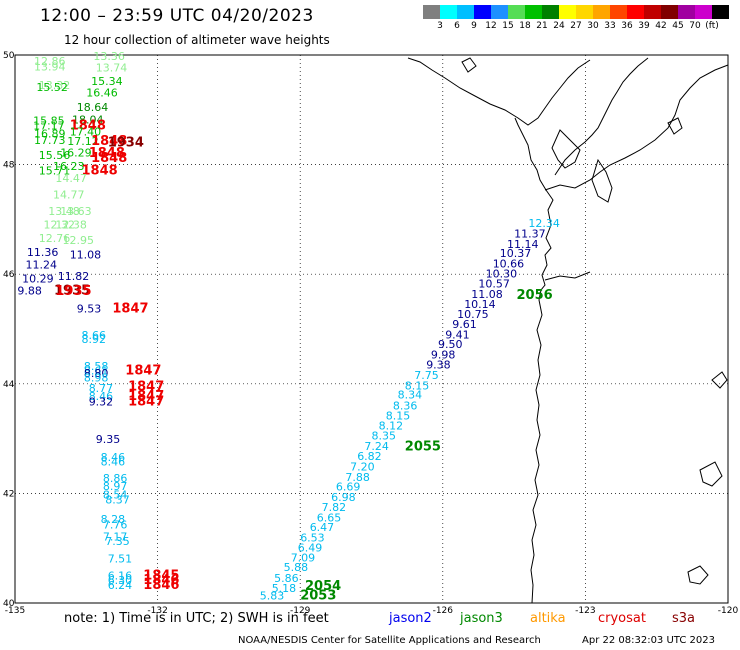 The image size is (740, 650). Describe the element at coordinates (109, 56) in the screenshot. I see `wave-height-observation: 13.36` at that location.